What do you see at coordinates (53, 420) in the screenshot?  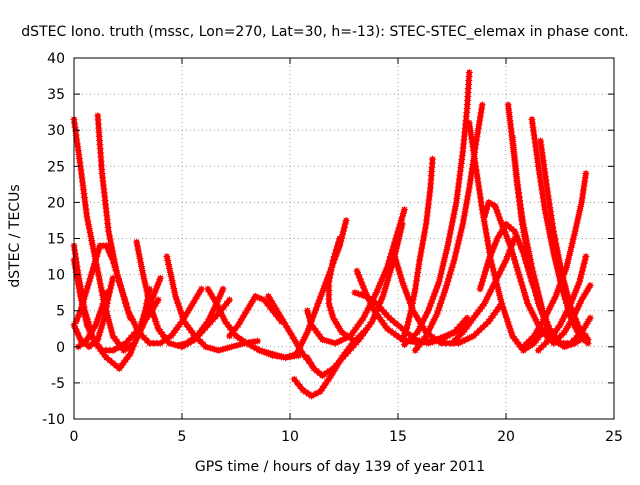 I see `y-tick-label: -10` at bounding box center [53, 420].